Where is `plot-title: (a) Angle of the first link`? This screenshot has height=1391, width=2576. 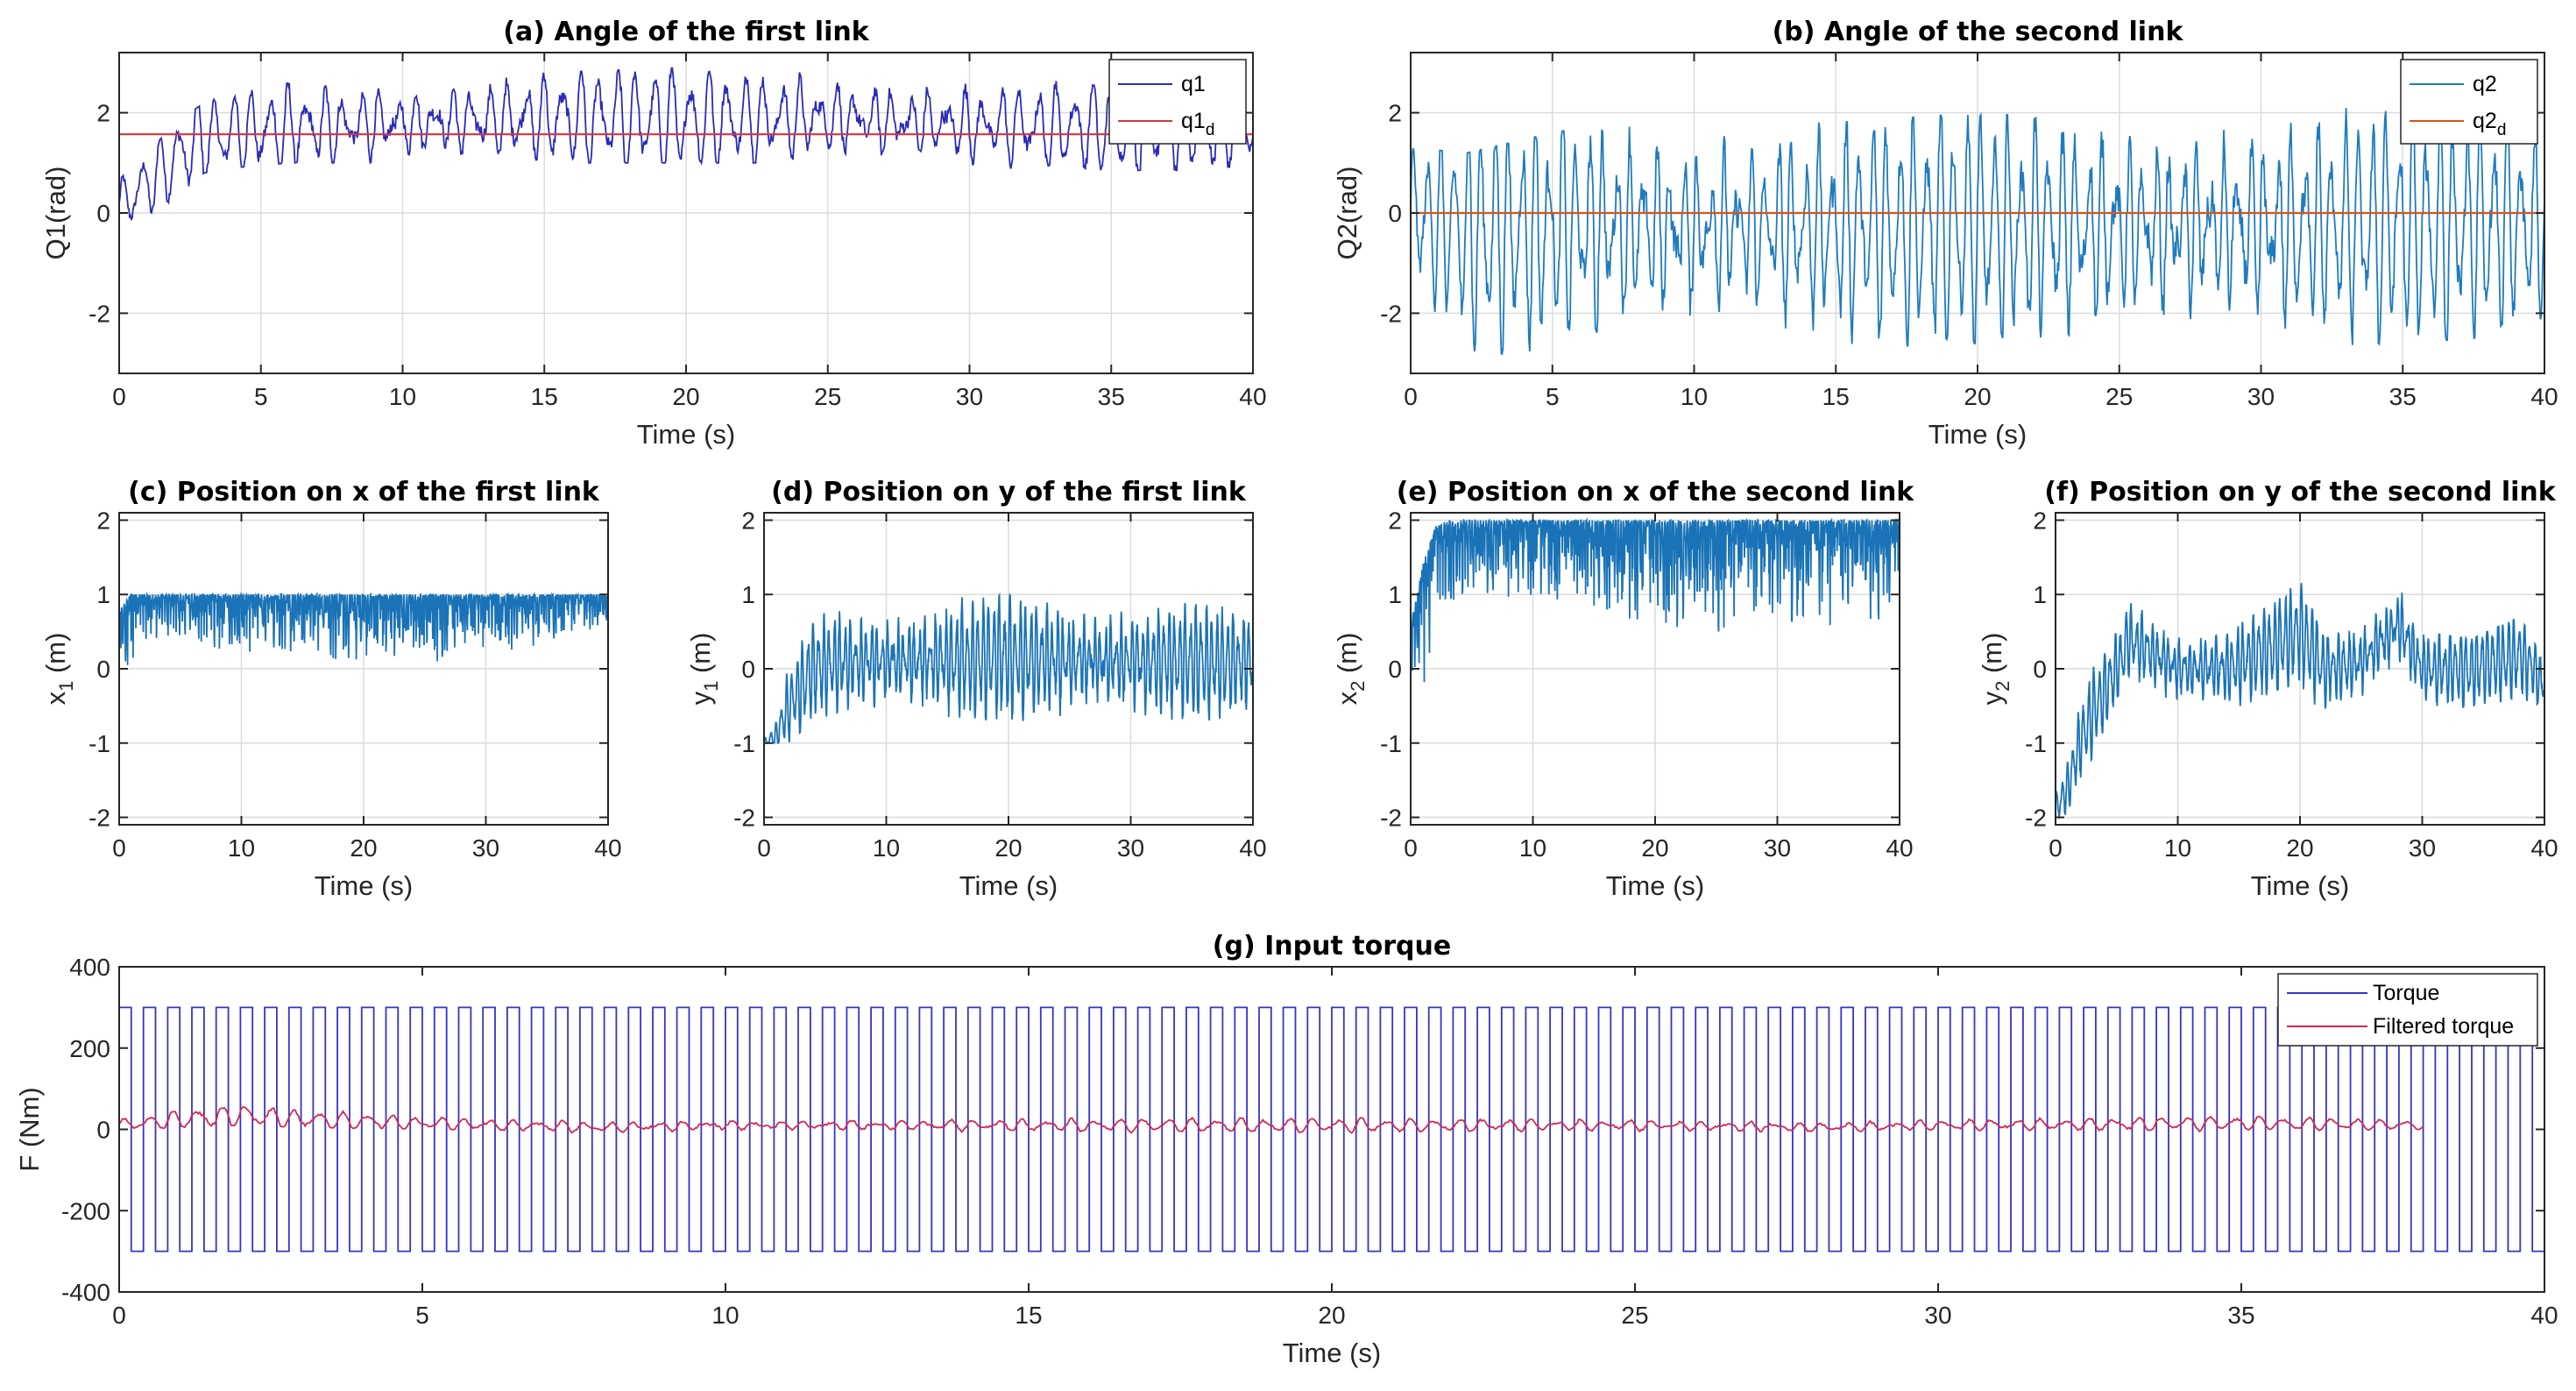
plot-title: (a) Angle of the first link is located at coordinates (686, 32).